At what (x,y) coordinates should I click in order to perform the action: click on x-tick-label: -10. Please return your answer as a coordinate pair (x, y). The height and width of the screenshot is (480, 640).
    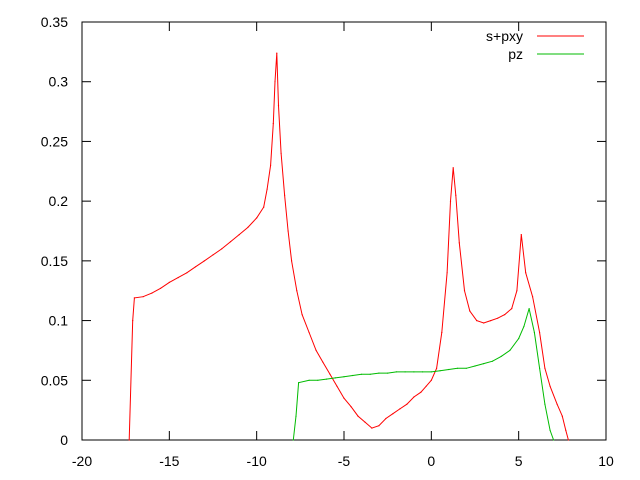
    Looking at the image, I should click on (257, 461).